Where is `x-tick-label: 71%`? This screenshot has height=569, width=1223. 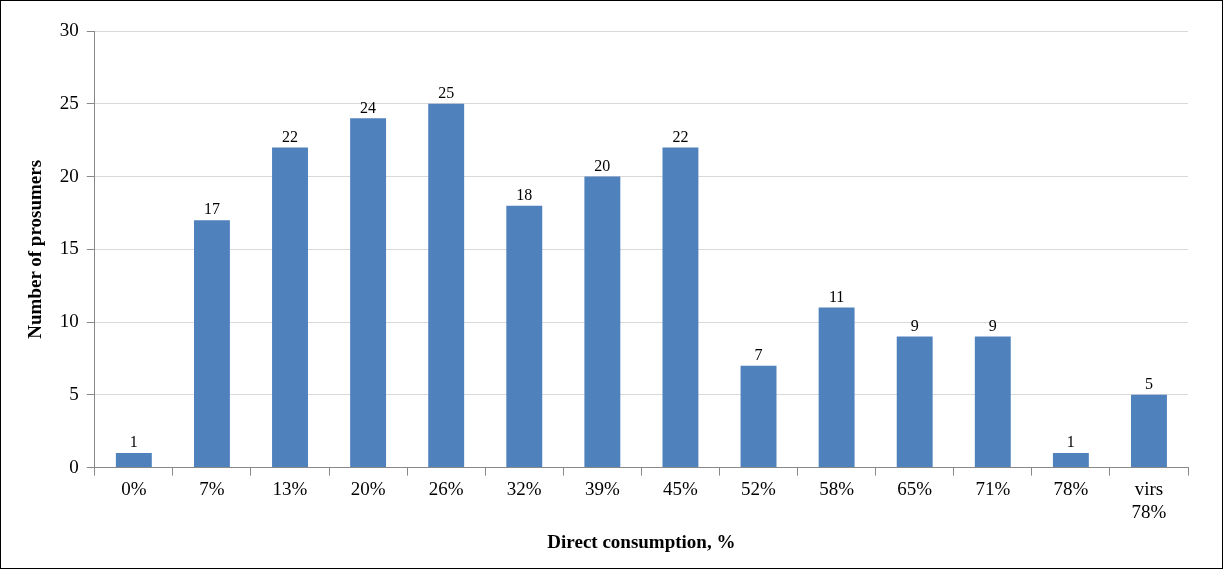
x-tick-label: 71% is located at coordinates (993, 488).